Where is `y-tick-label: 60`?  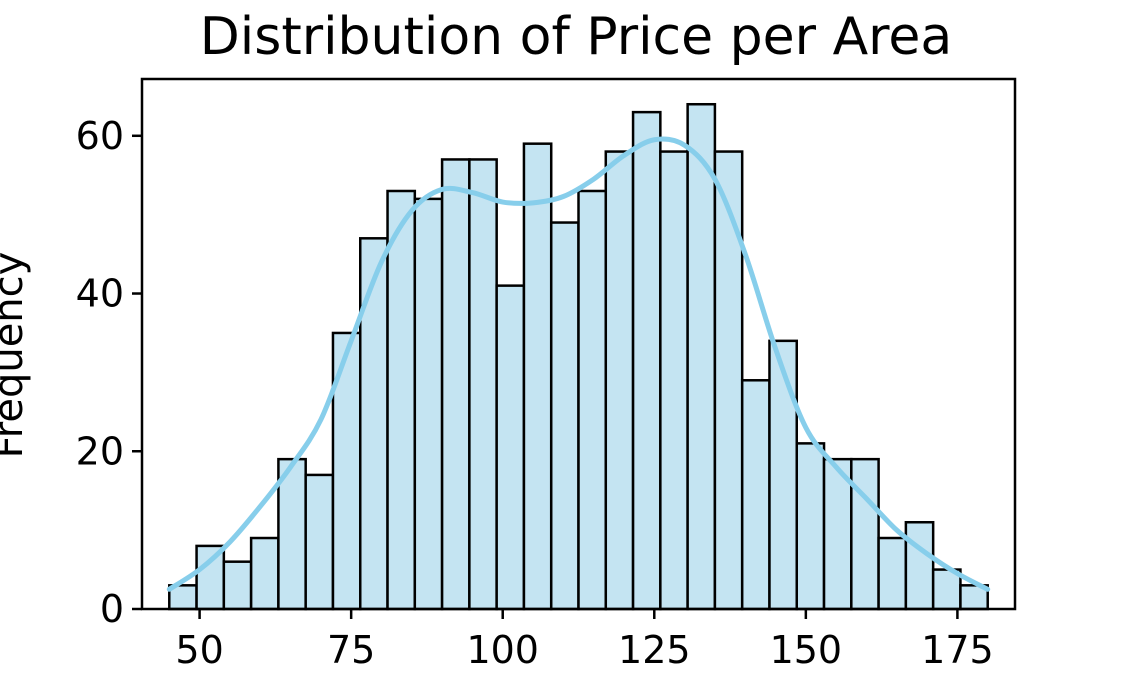
y-tick-label: 60 is located at coordinates (100, 136).